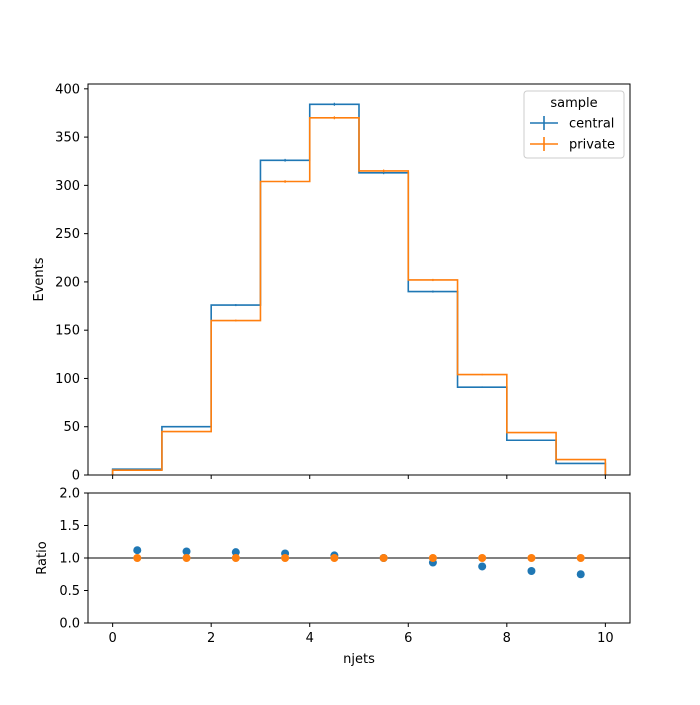 The width and height of the screenshot is (700, 705). I want to click on top-ytick-label: 50, so click(71, 427).